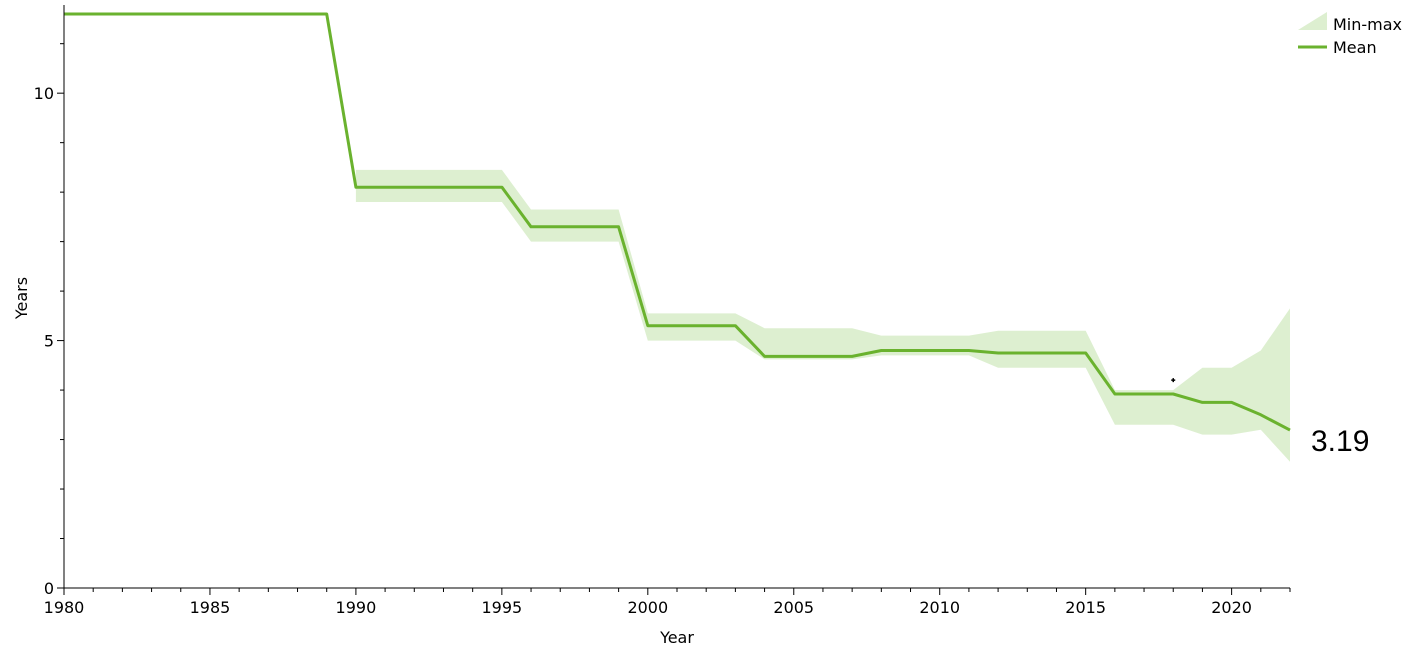 The image size is (1414, 650). Describe the element at coordinates (49, 341) in the screenshot. I see `y-tick-label: 5` at that location.